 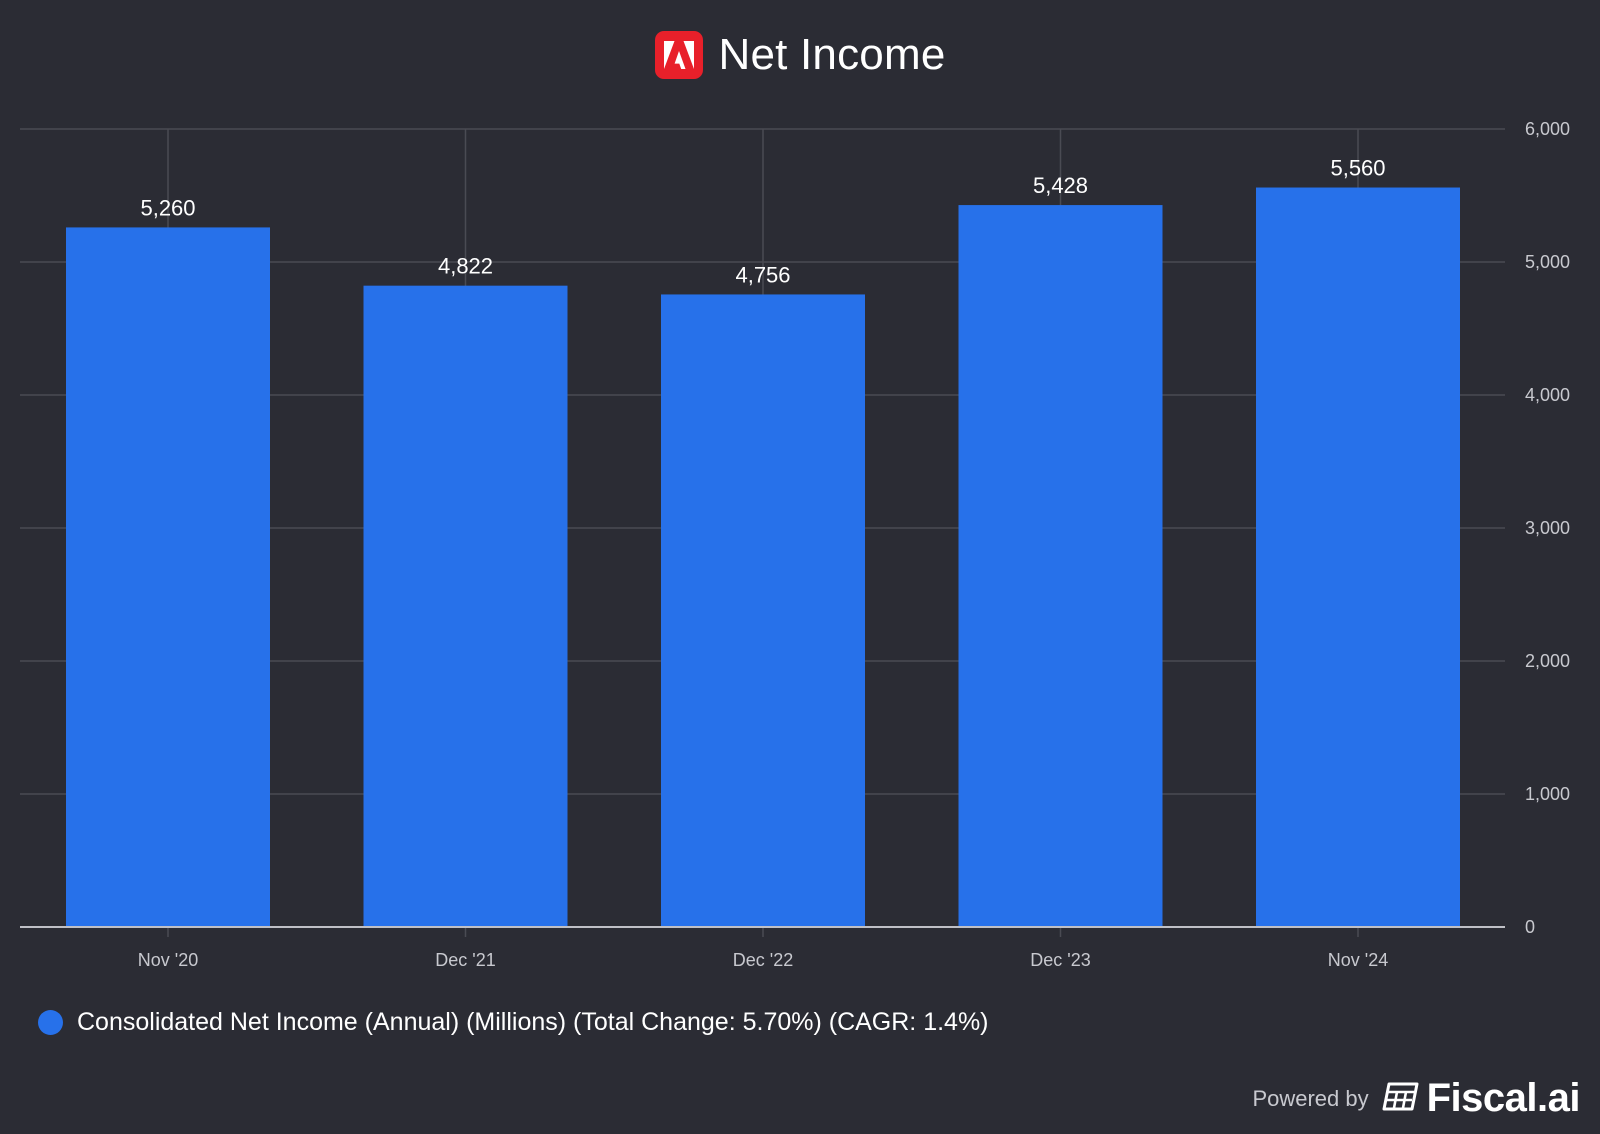 I want to click on x-tick-label: Dec '22, so click(x=763, y=960).